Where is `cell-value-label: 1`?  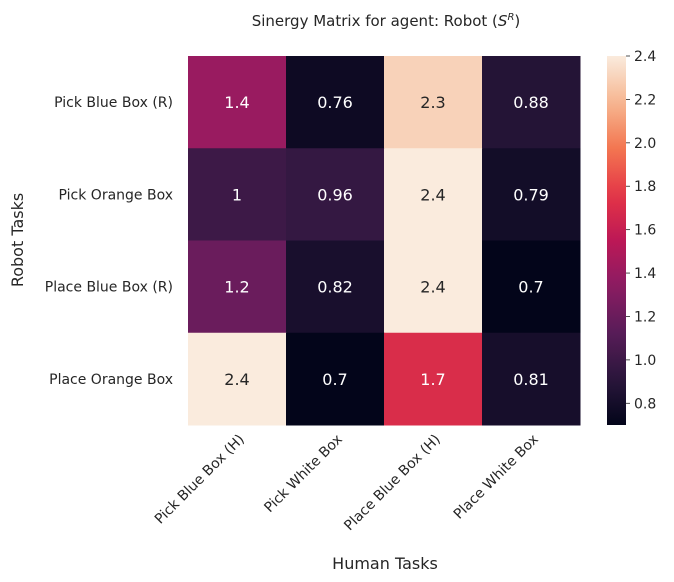 cell-value-label: 1 is located at coordinates (237, 194).